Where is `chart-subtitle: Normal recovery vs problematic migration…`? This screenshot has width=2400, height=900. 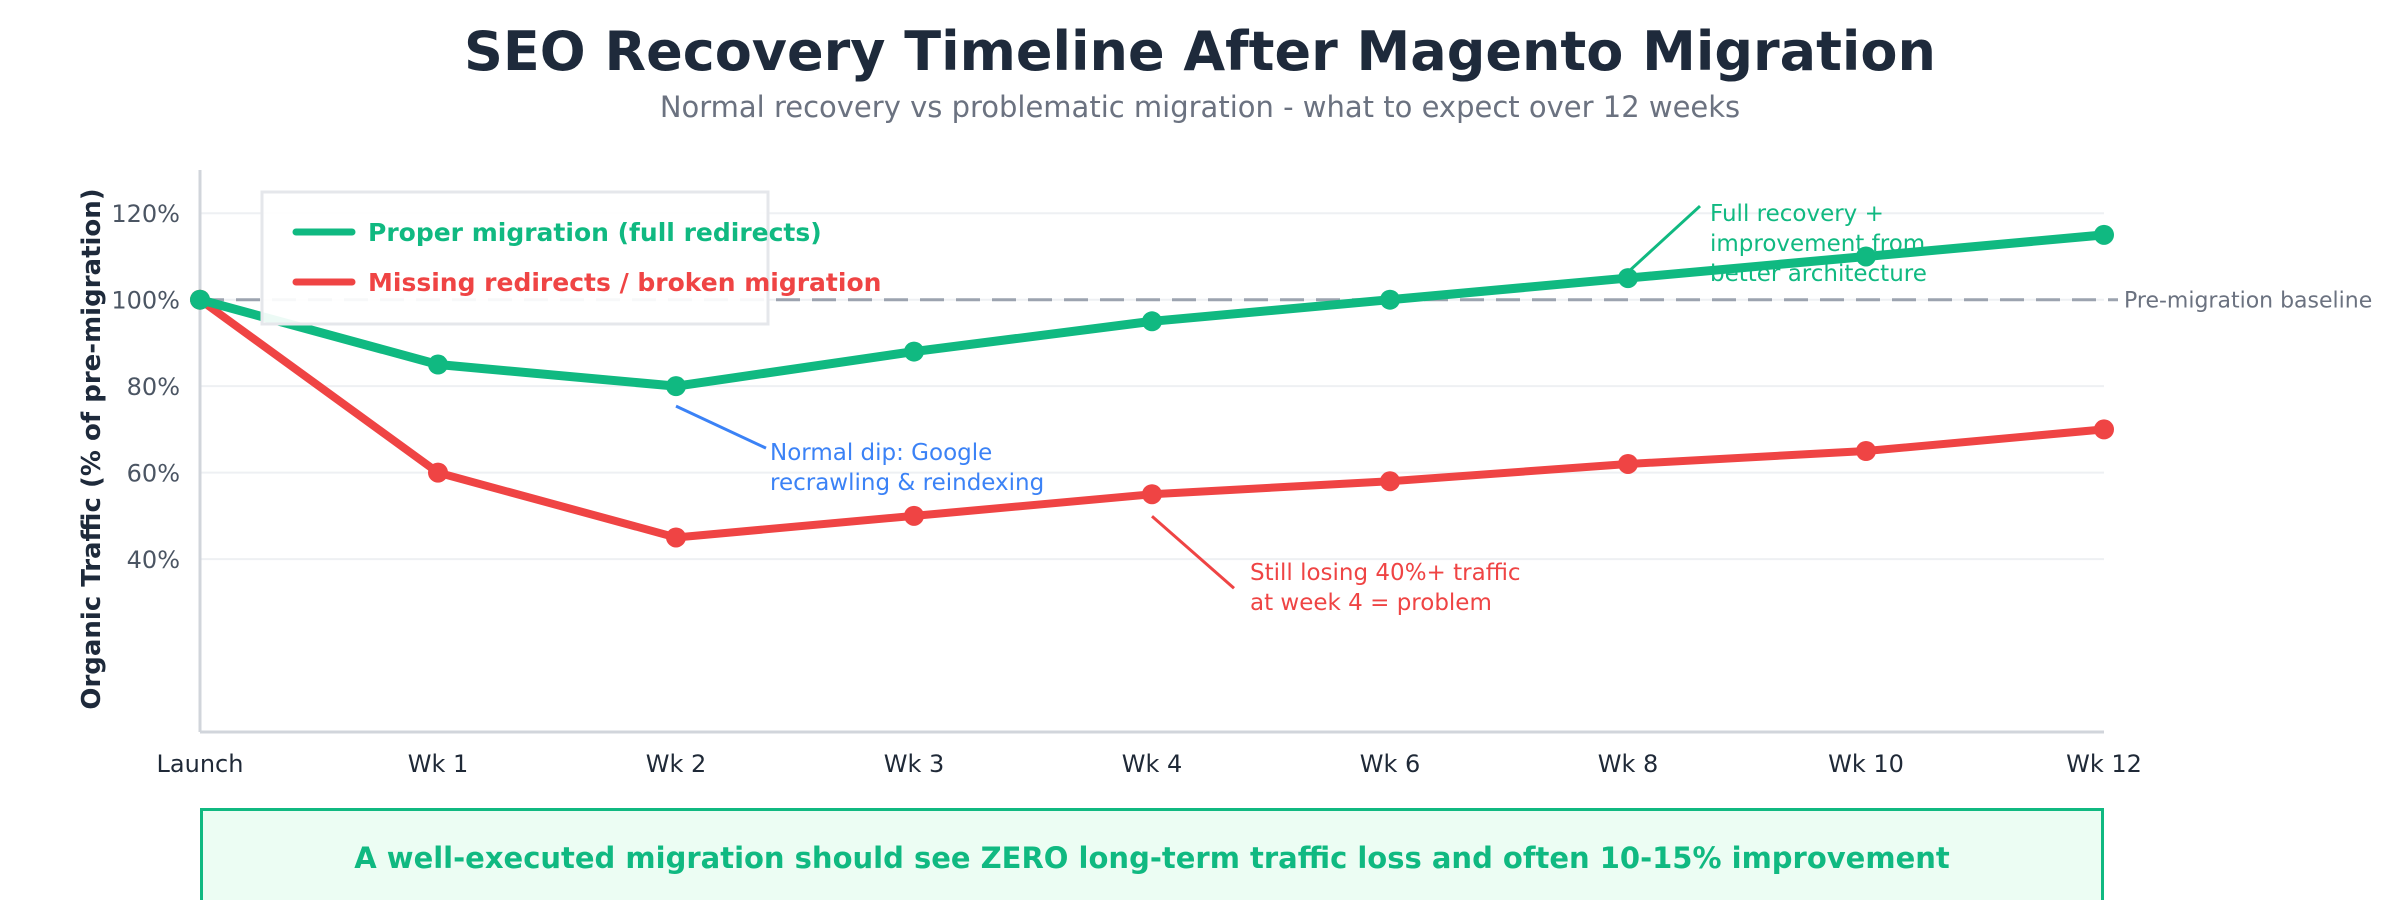 chart-subtitle: Normal recovery vs problematic migration… is located at coordinates (1200, 107).